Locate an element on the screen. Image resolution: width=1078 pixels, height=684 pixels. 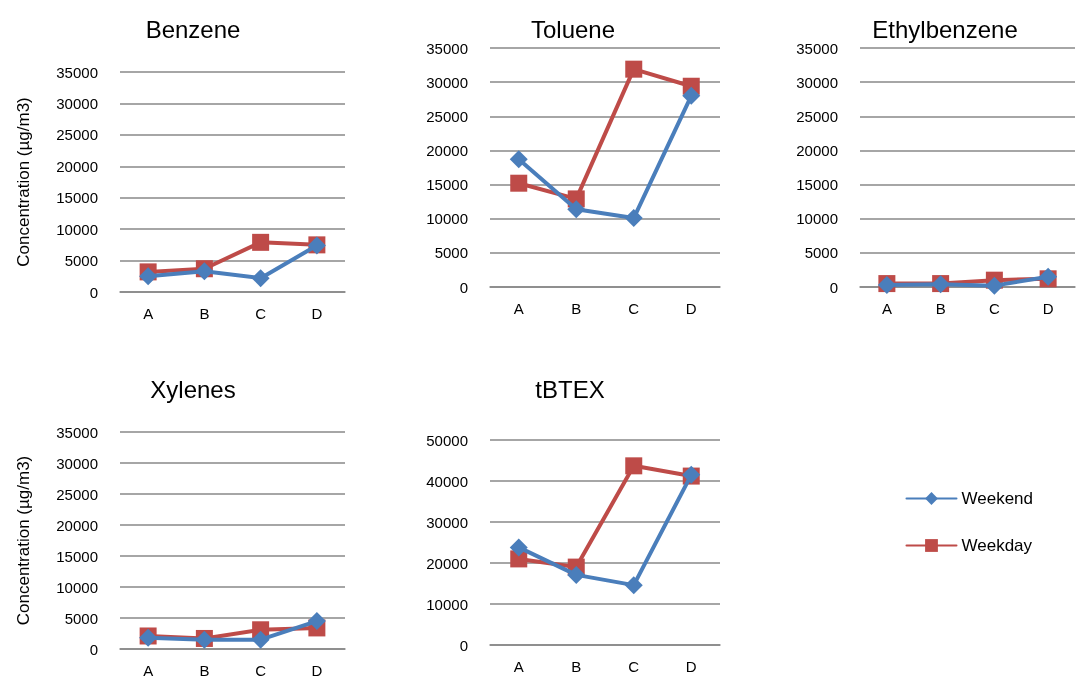
y-tick-label: 50000 is located at coordinates (447, 440).